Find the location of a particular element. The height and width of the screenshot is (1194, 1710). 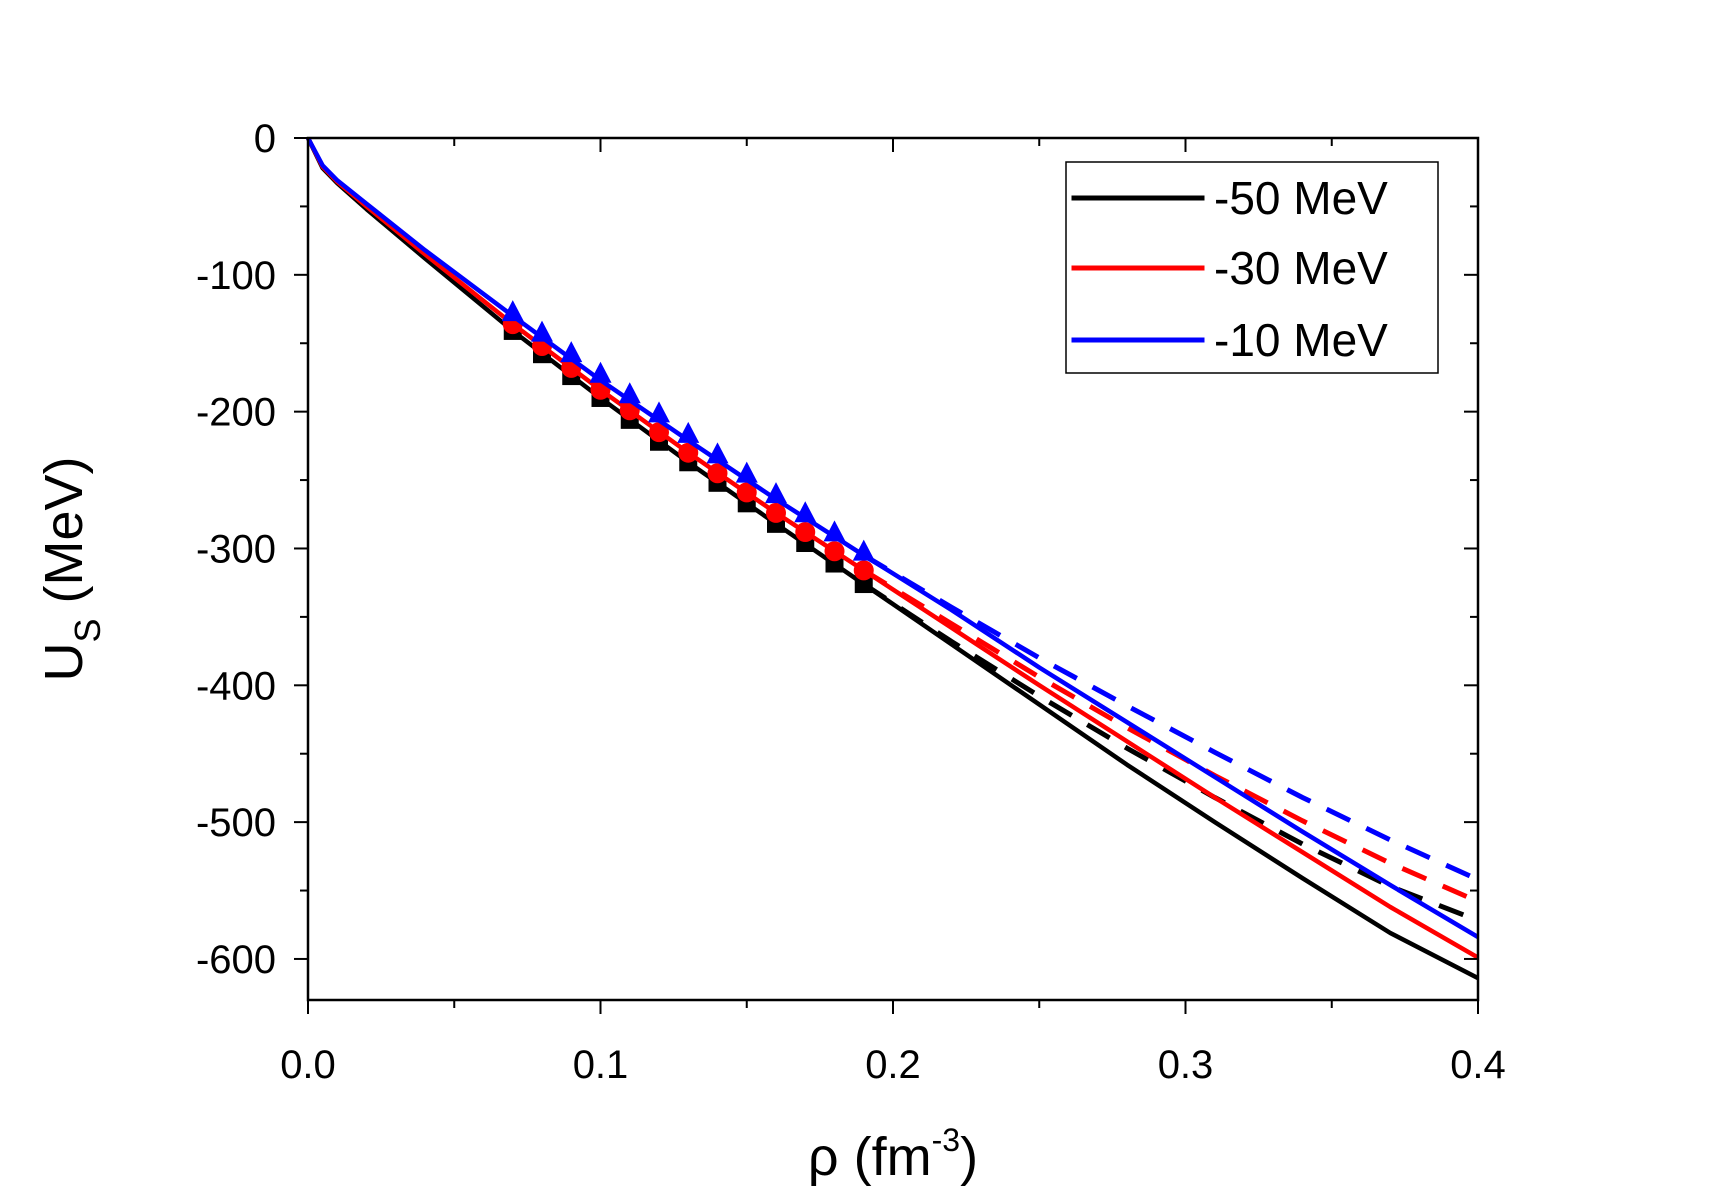

series-3-dashed-line is located at coordinates (1171, 717).